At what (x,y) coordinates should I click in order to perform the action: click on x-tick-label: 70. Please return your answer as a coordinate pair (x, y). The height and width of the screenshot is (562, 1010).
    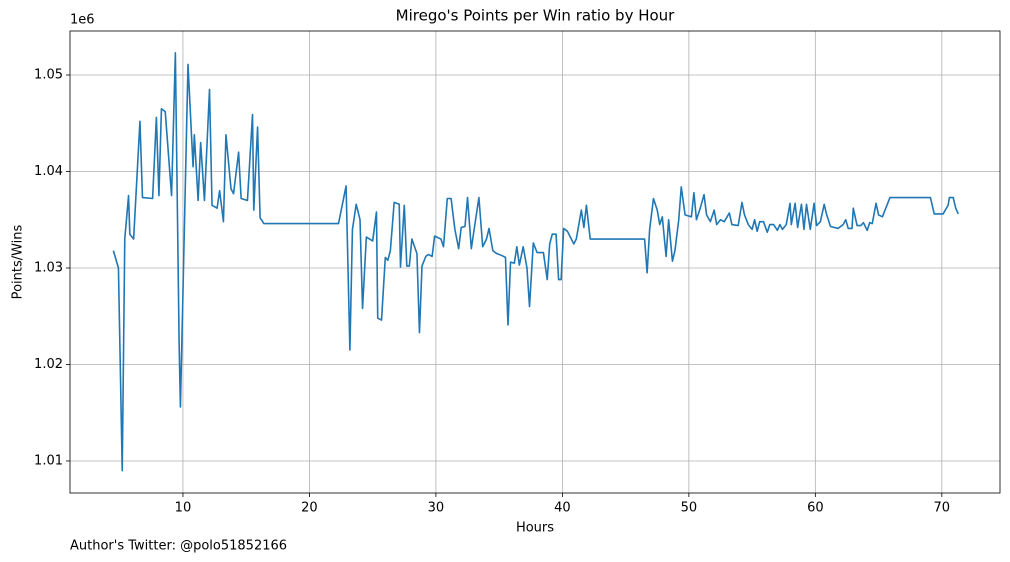
    Looking at the image, I should click on (942, 508).